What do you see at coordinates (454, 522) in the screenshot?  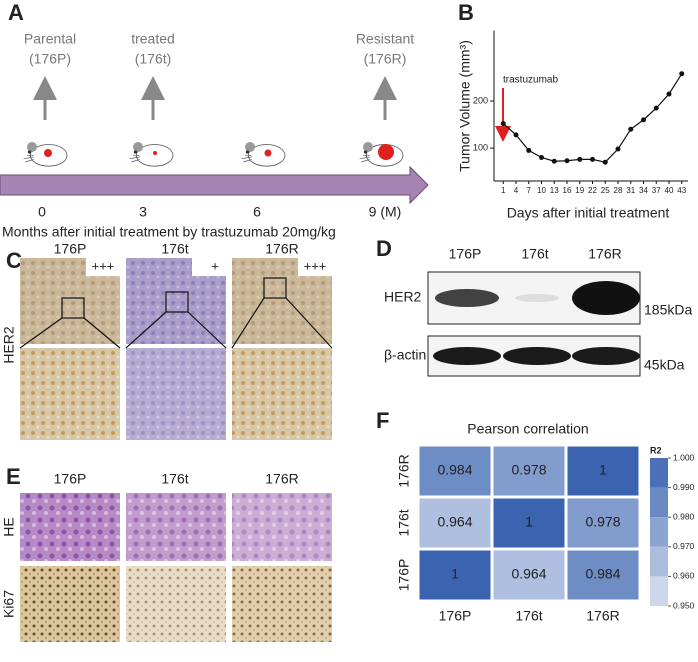 I see `cell-label: 0.964` at bounding box center [454, 522].